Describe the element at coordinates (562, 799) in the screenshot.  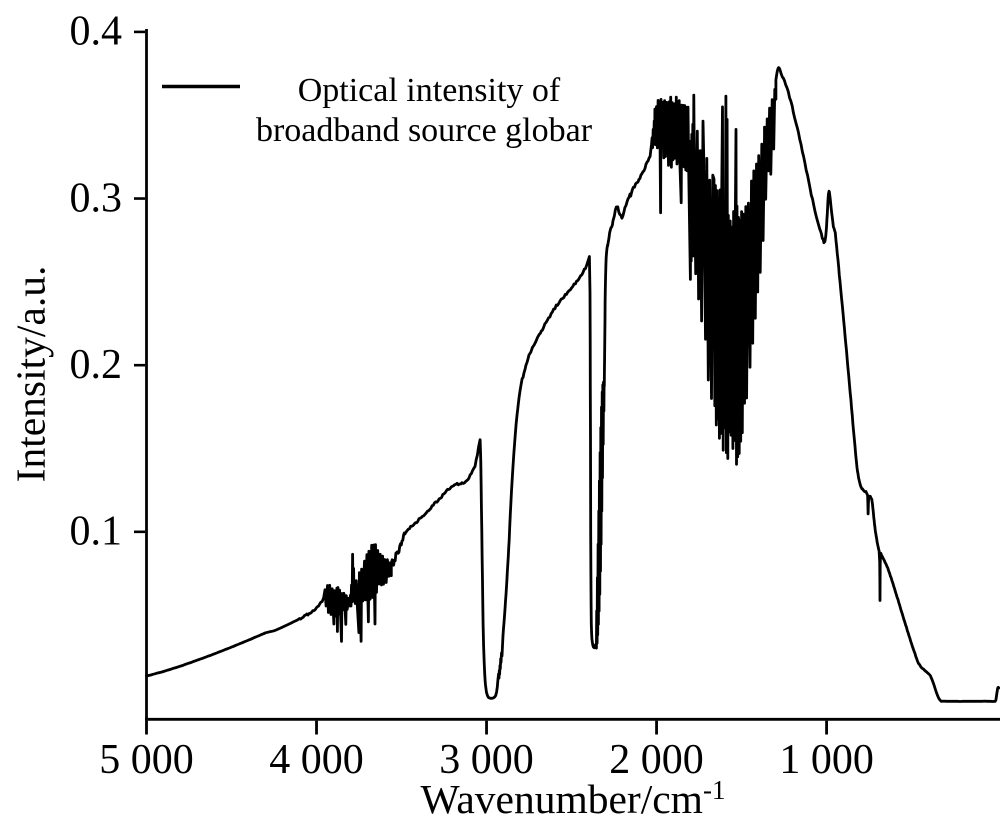
I see `x-axis-label-base: Wavenumber/cm` at that location.